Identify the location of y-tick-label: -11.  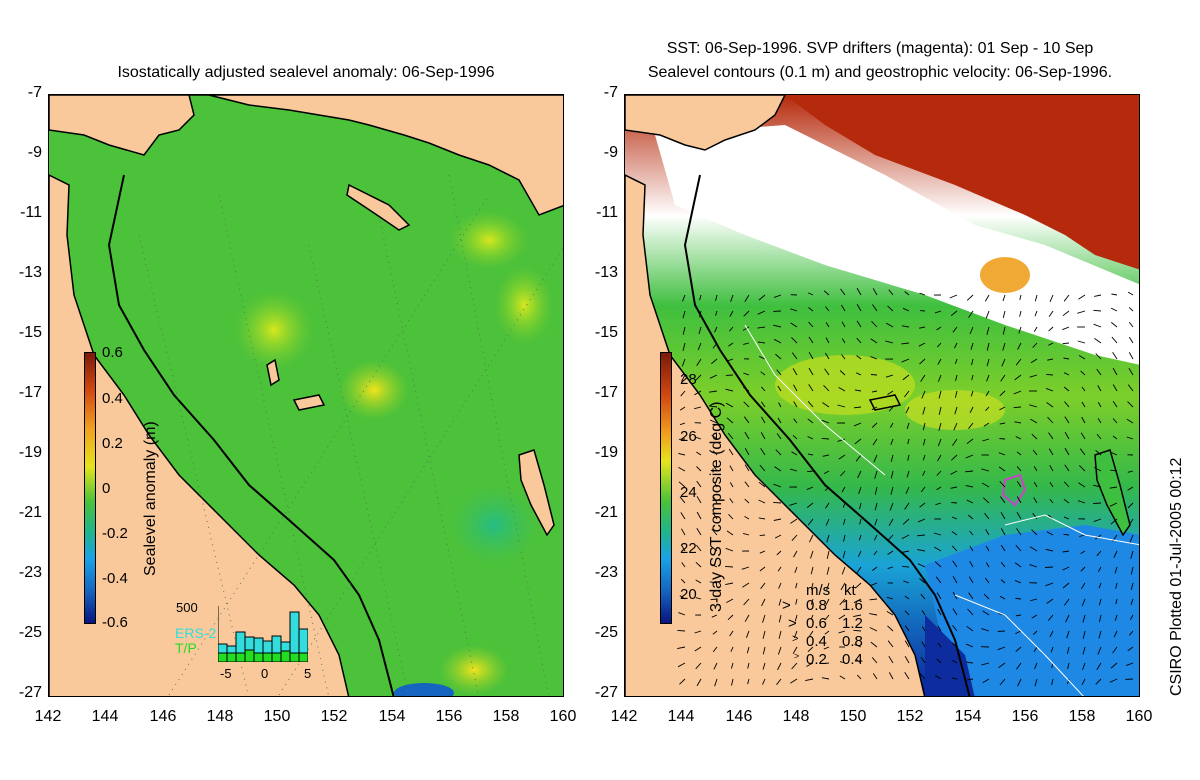
(607, 212).